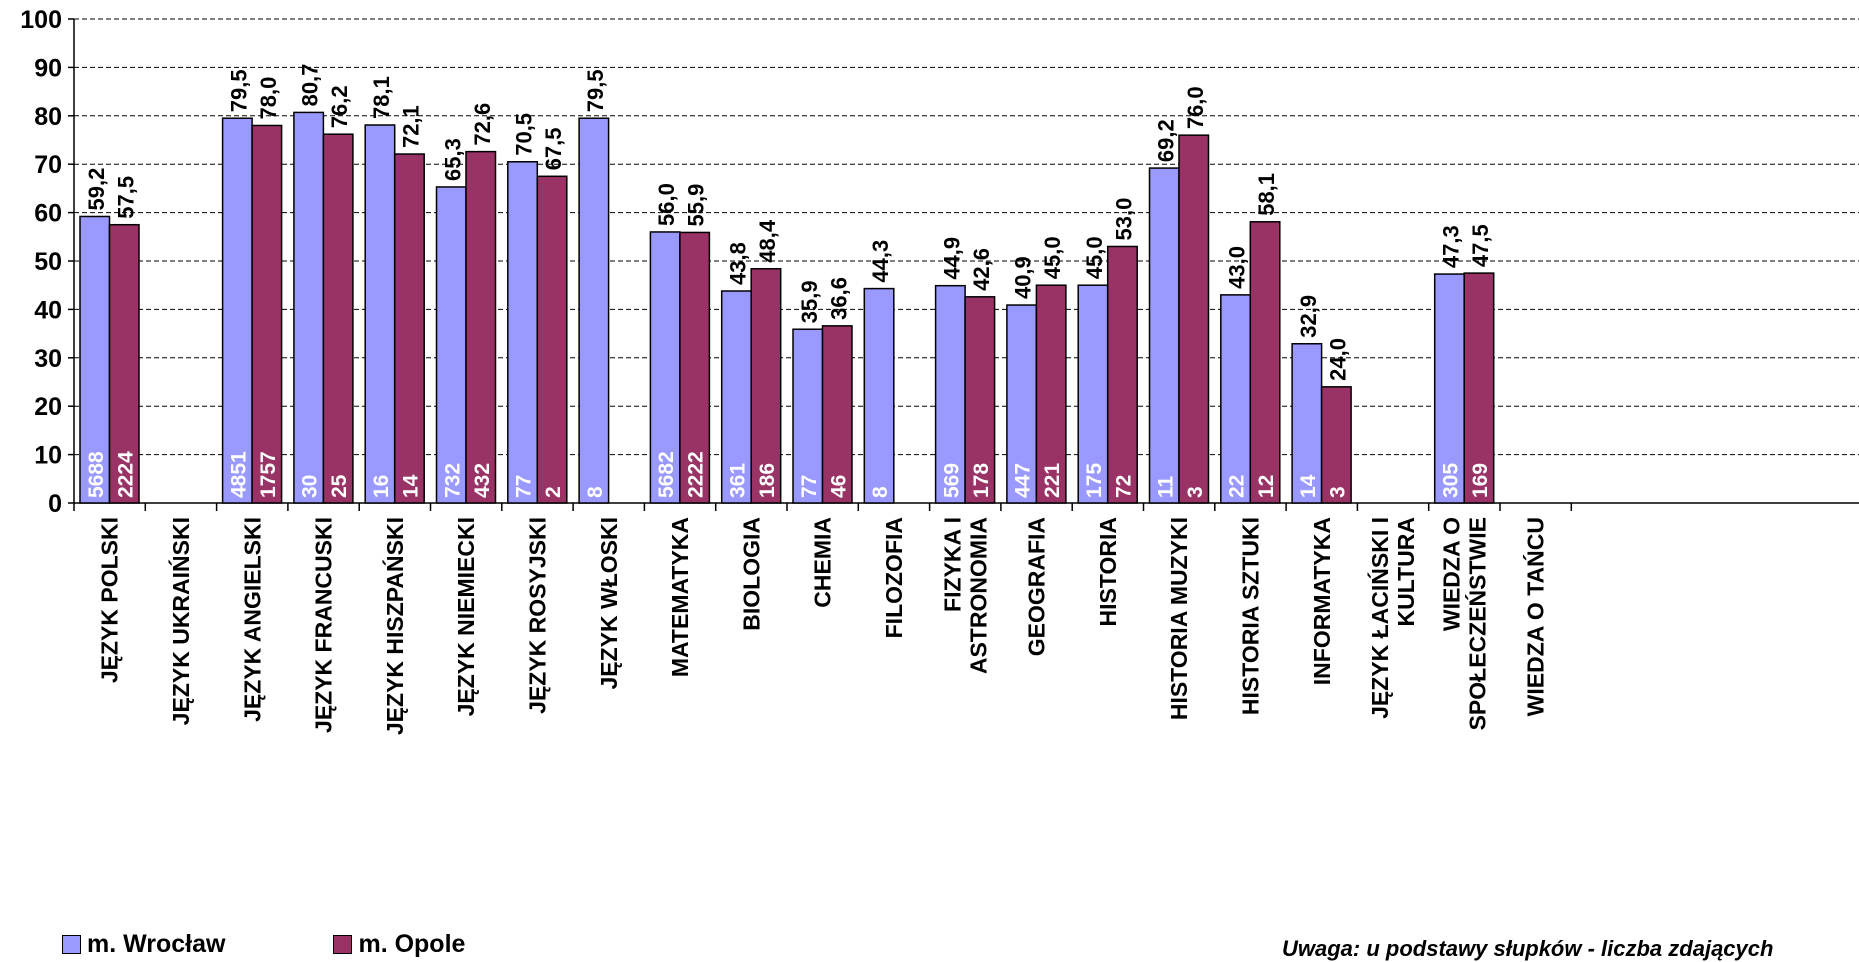  I want to click on legend-label-opole: m. Opole, so click(412, 944).